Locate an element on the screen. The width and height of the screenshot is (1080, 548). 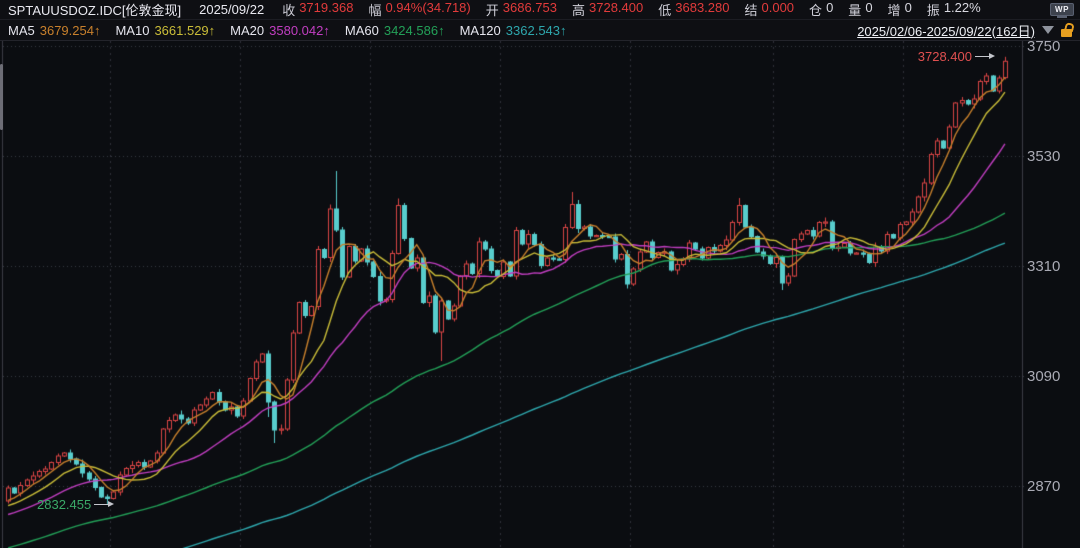
left-scrollbar is located at coordinates (1, 97).